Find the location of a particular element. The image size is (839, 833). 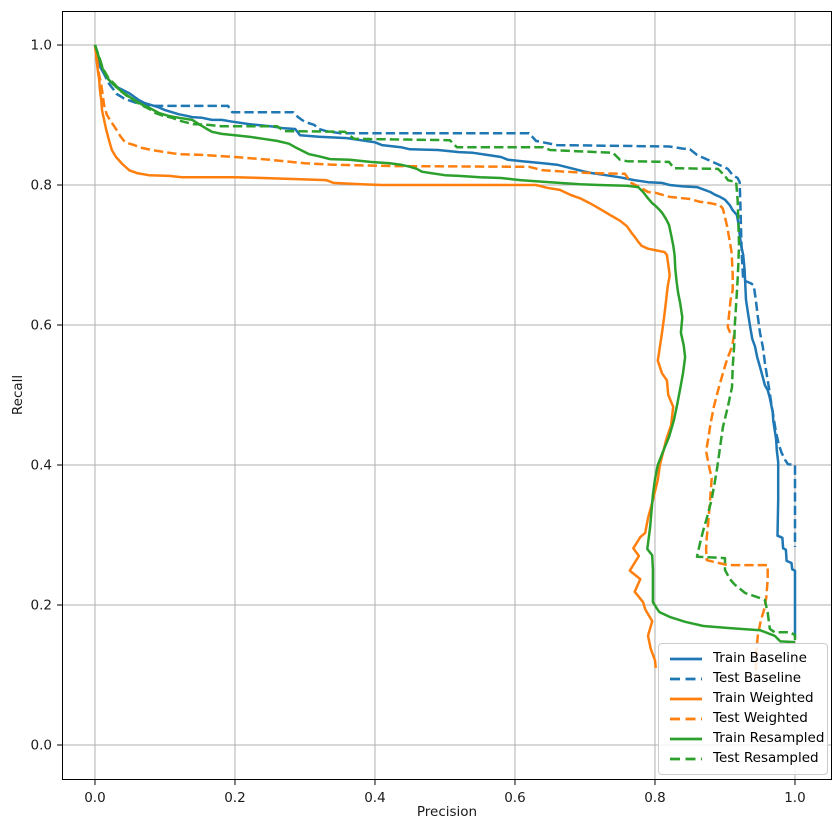

y-tick-label: 0.2 is located at coordinates (41, 606).